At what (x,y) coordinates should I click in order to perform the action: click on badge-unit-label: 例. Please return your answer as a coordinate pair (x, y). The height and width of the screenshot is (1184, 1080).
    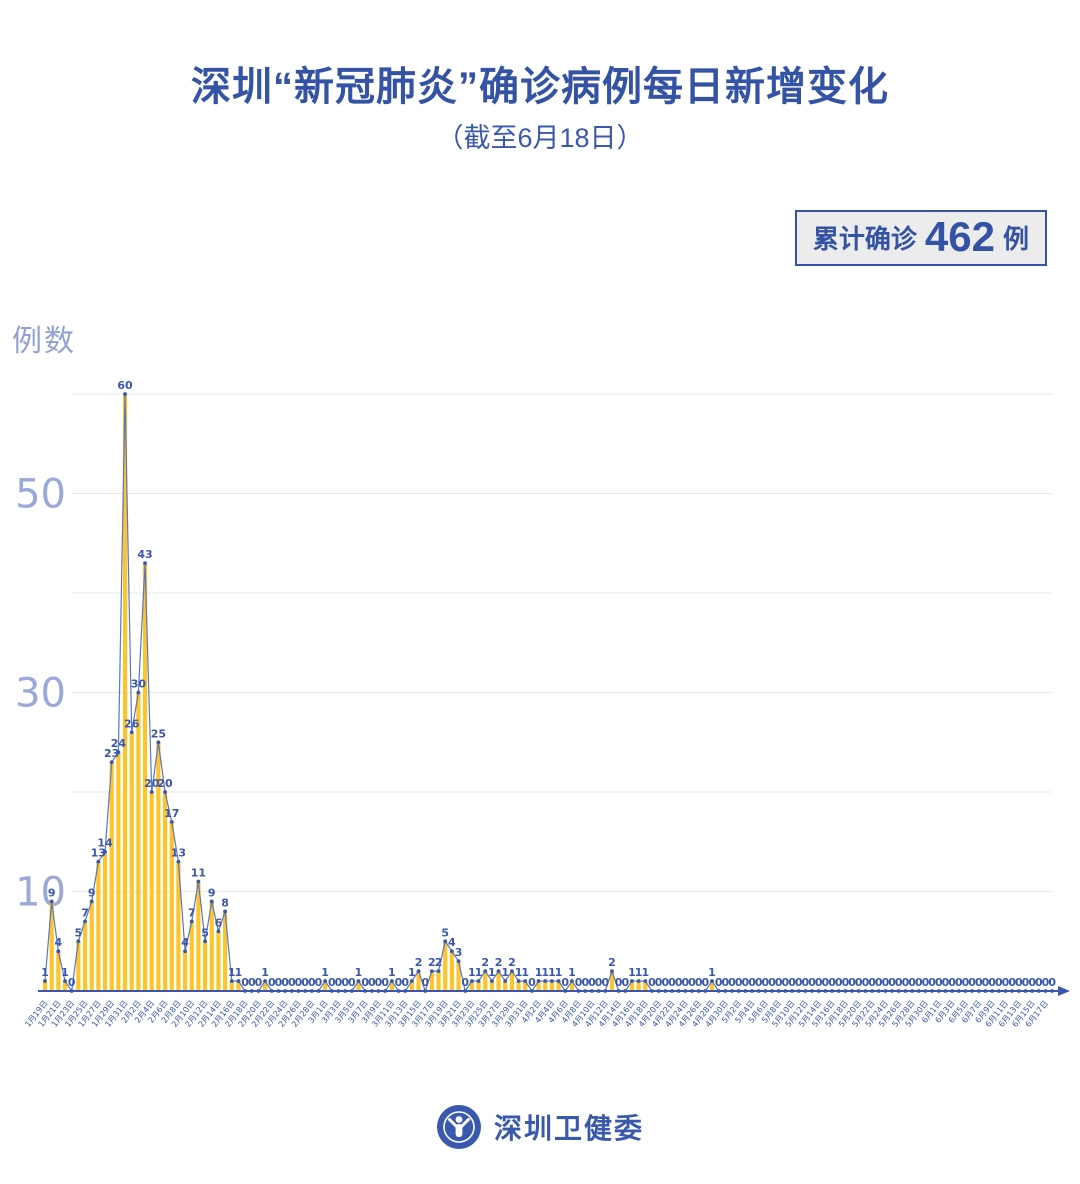
    Looking at the image, I should click on (1015, 238).